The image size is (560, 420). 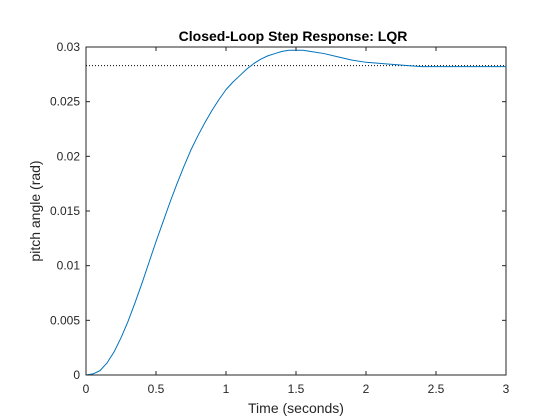 What do you see at coordinates (506, 389) in the screenshot?
I see `x-tick-label: 3` at bounding box center [506, 389].